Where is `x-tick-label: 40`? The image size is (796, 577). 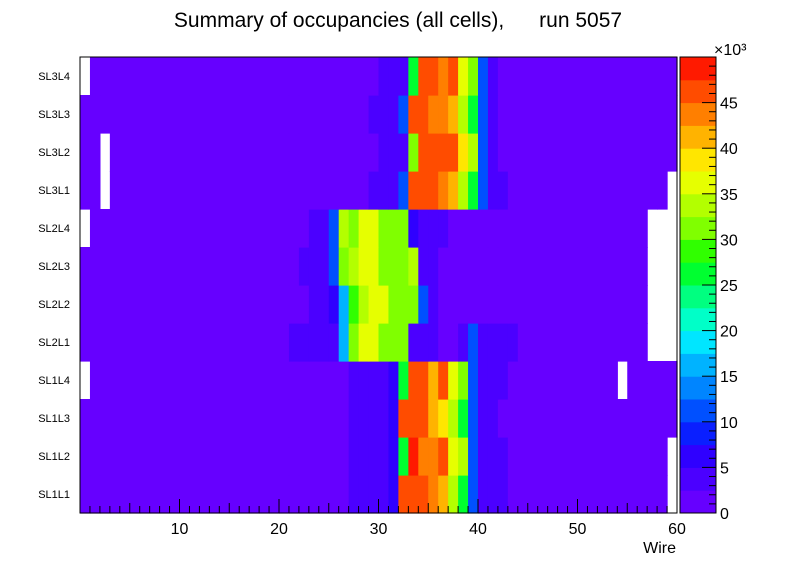 x-tick-label: 40 is located at coordinates (478, 529).